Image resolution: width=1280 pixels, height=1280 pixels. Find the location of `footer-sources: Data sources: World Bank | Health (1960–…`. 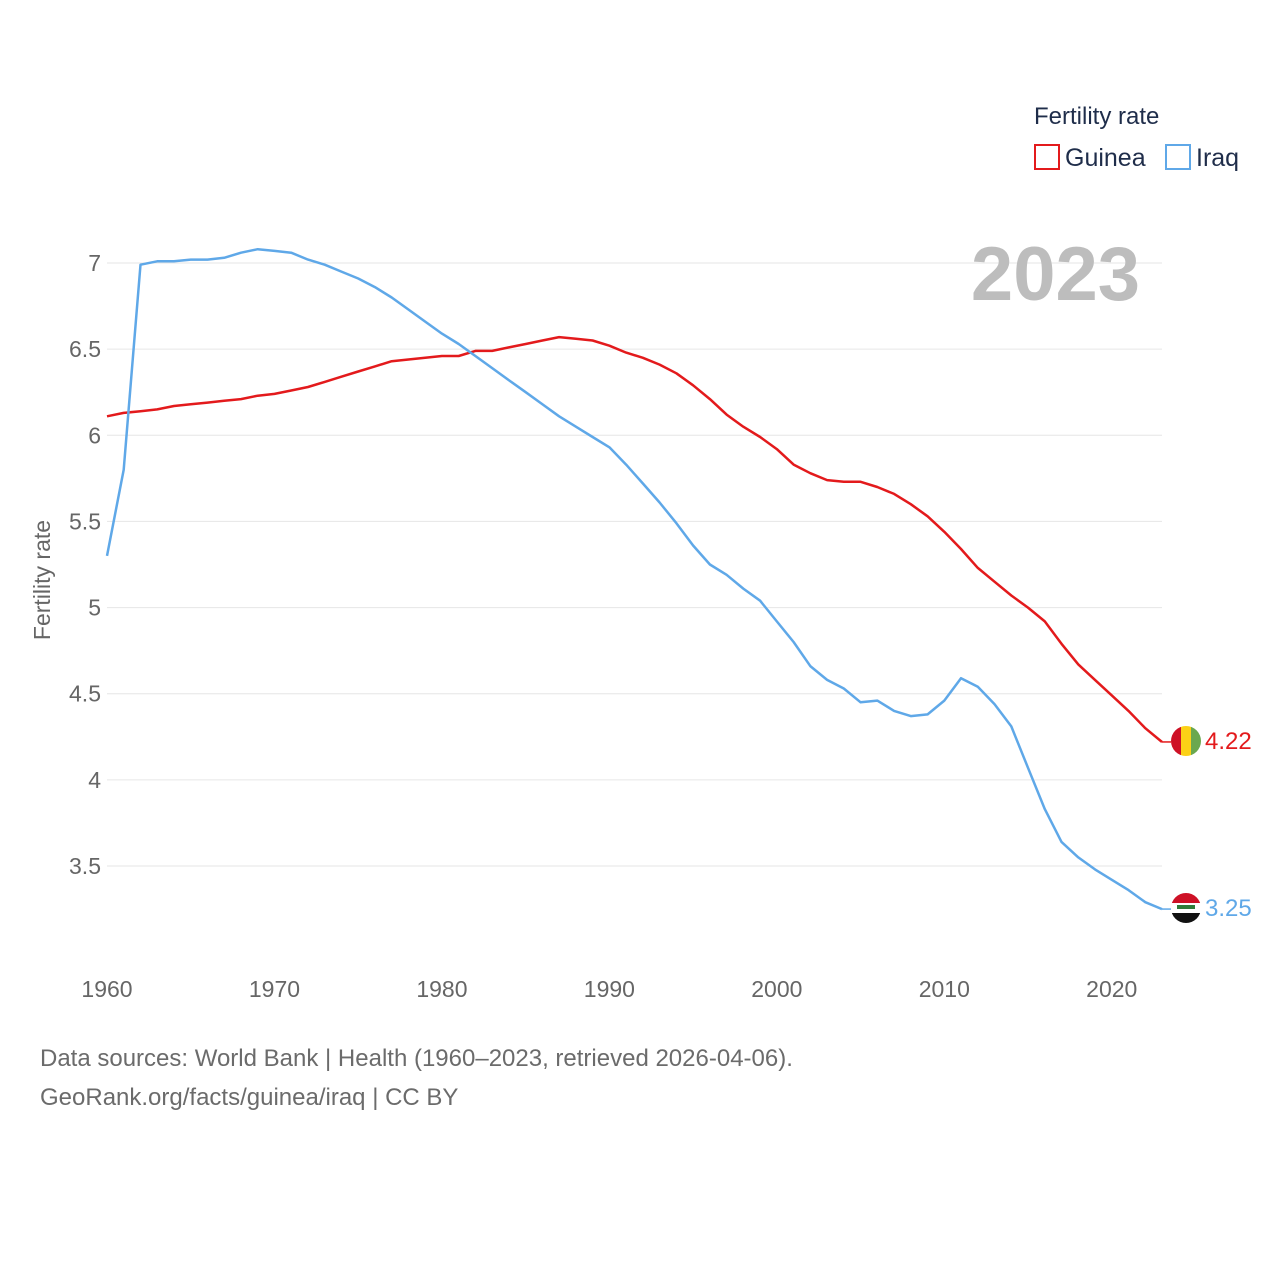

footer-sources: Data sources: World Bank | Health (1960–… is located at coordinates (416, 1058).